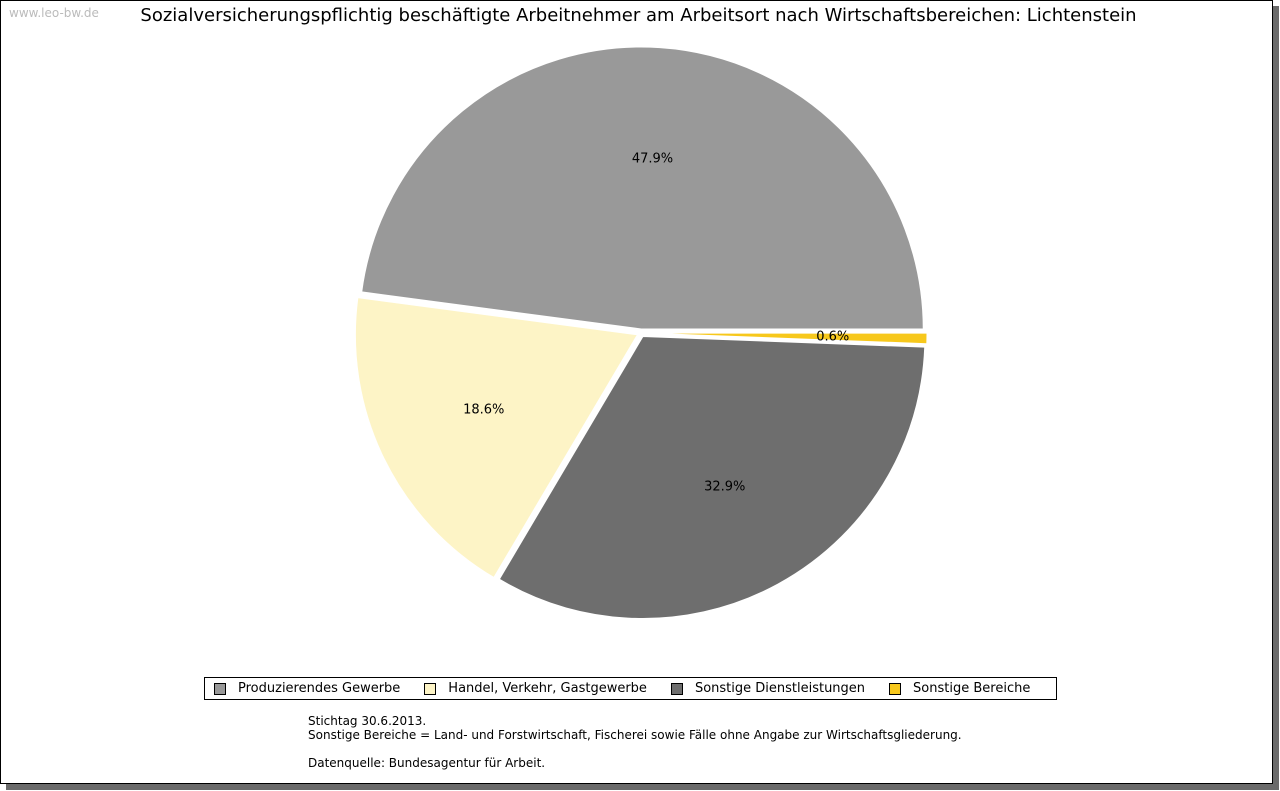 The height and width of the screenshot is (791, 1280). Describe the element at coordinates (652, 159) in the screenshot. I see `slice-label: 47.9%` at that location.